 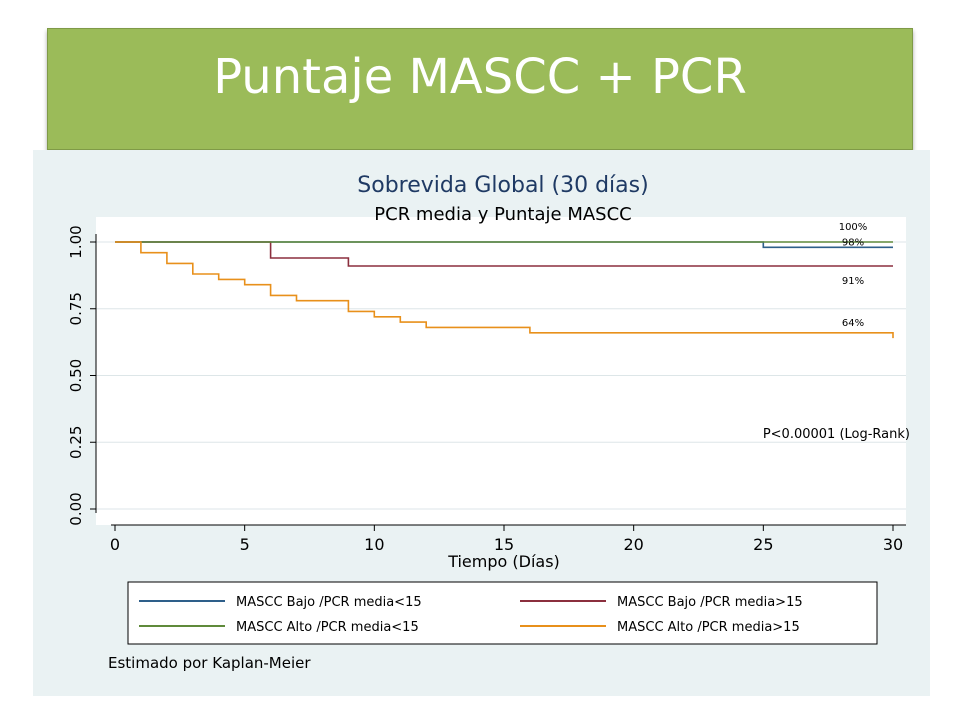 I want to click on legend-label-3: MASCC Alto /PCR media>15, so click(x=708, y=627).